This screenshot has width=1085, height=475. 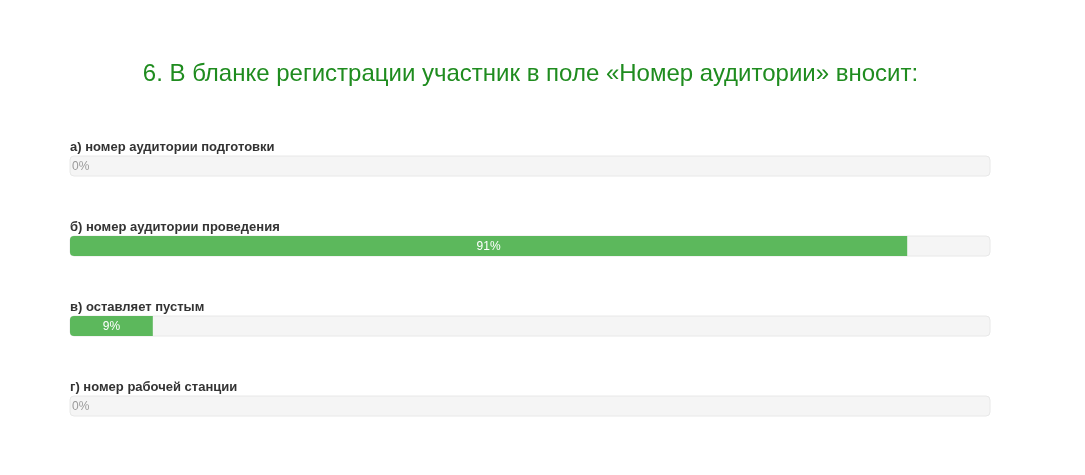 What do you see at coordinates (488, 246) in the screenshot?
I see `data-label: 91%` at bounding box center [488, 246].